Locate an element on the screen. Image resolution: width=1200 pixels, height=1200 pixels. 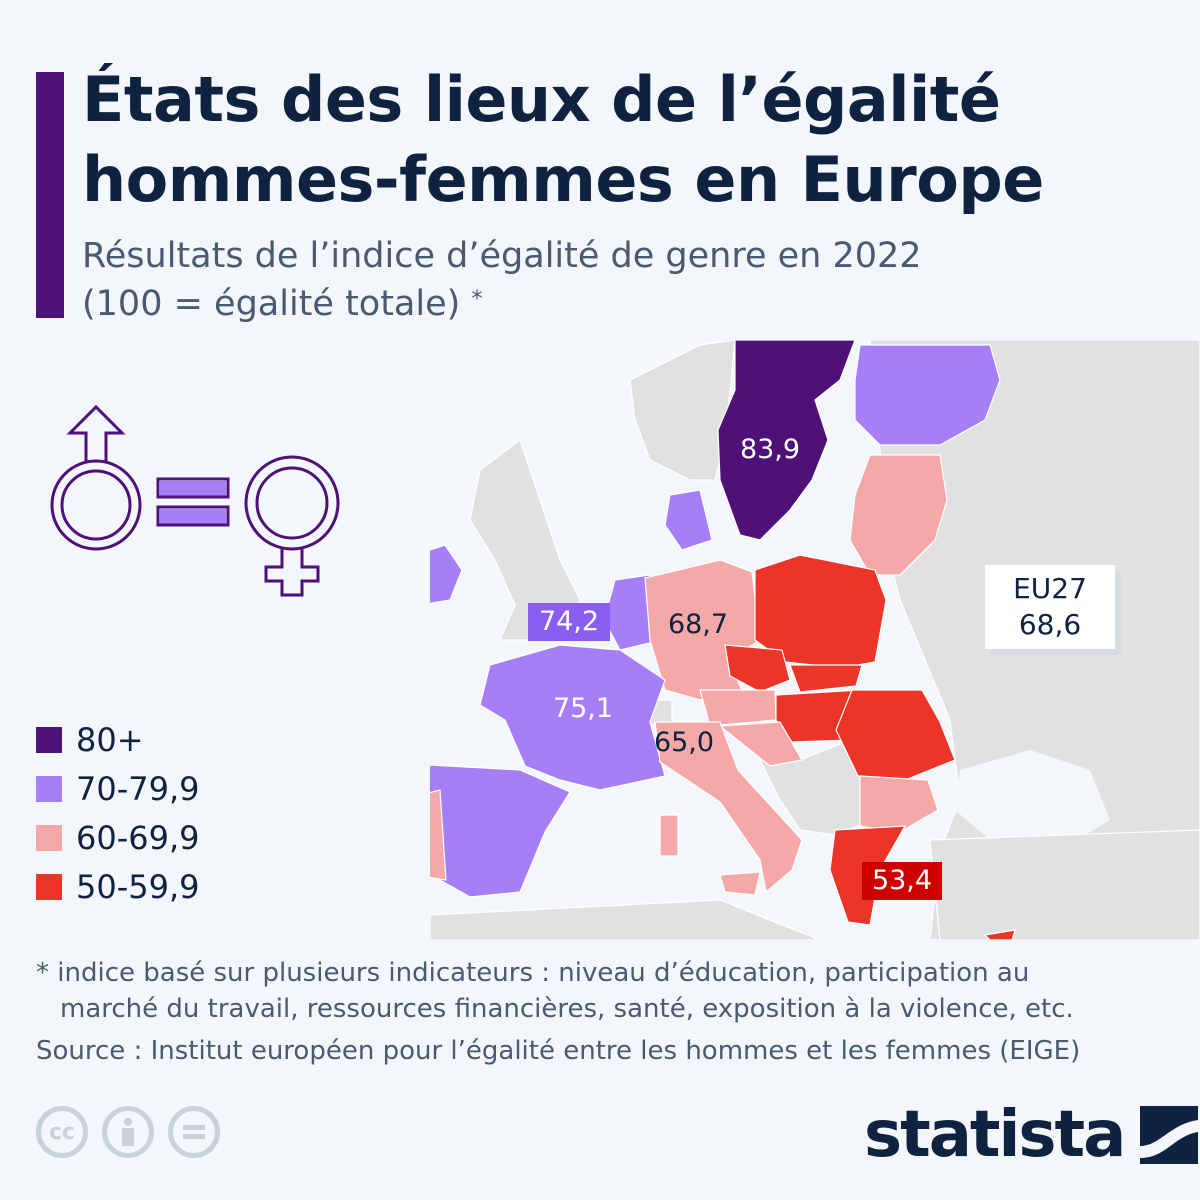
country-spain is located at coordinates (500, 831).